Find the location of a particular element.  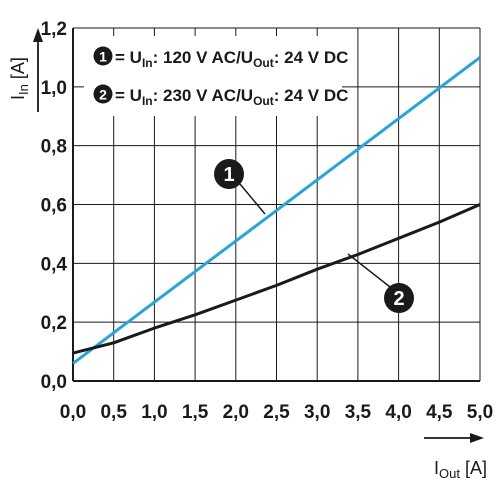

legend-marker-2-icon is located at coordinates (103, 94).